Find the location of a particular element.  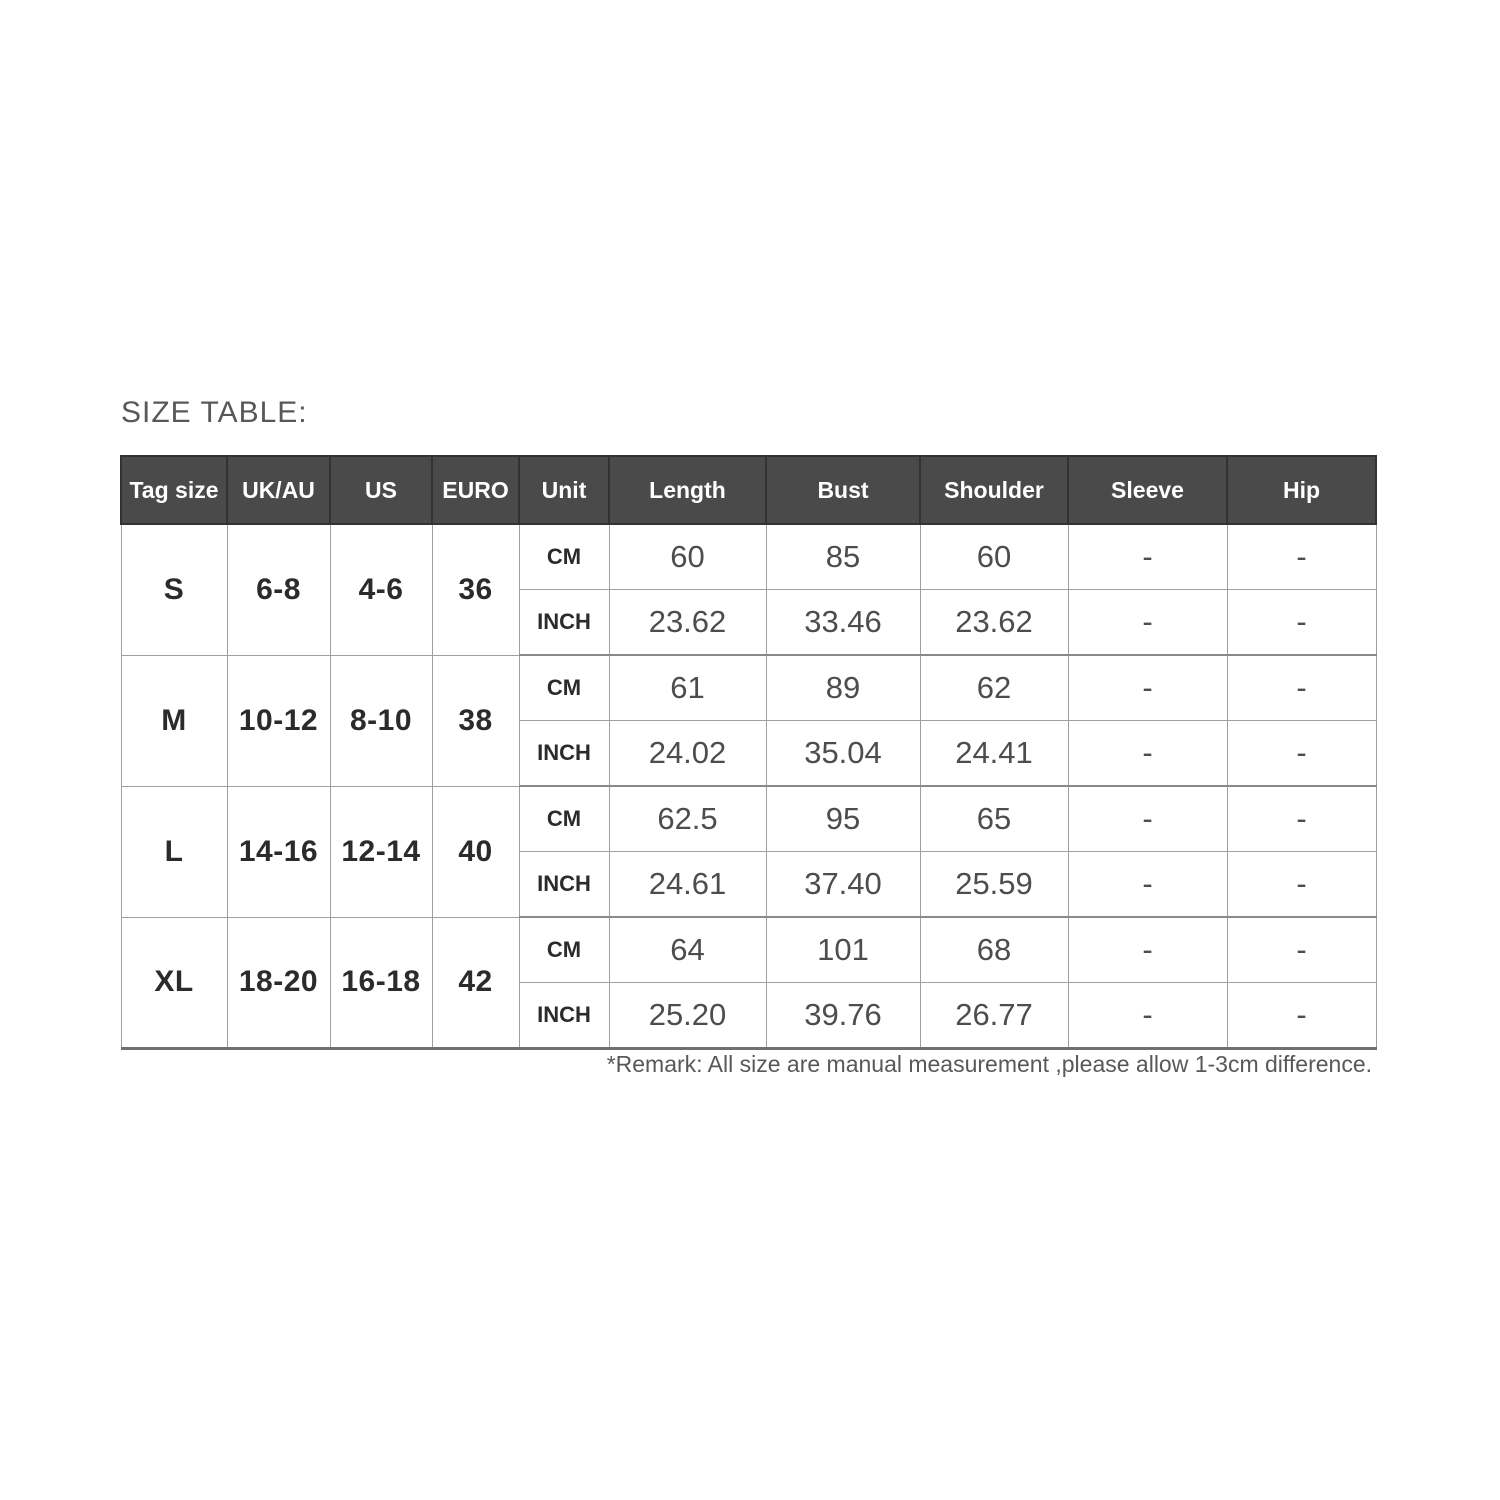

cell-uk-au: 10-12 is located at coordinates (278, 720).